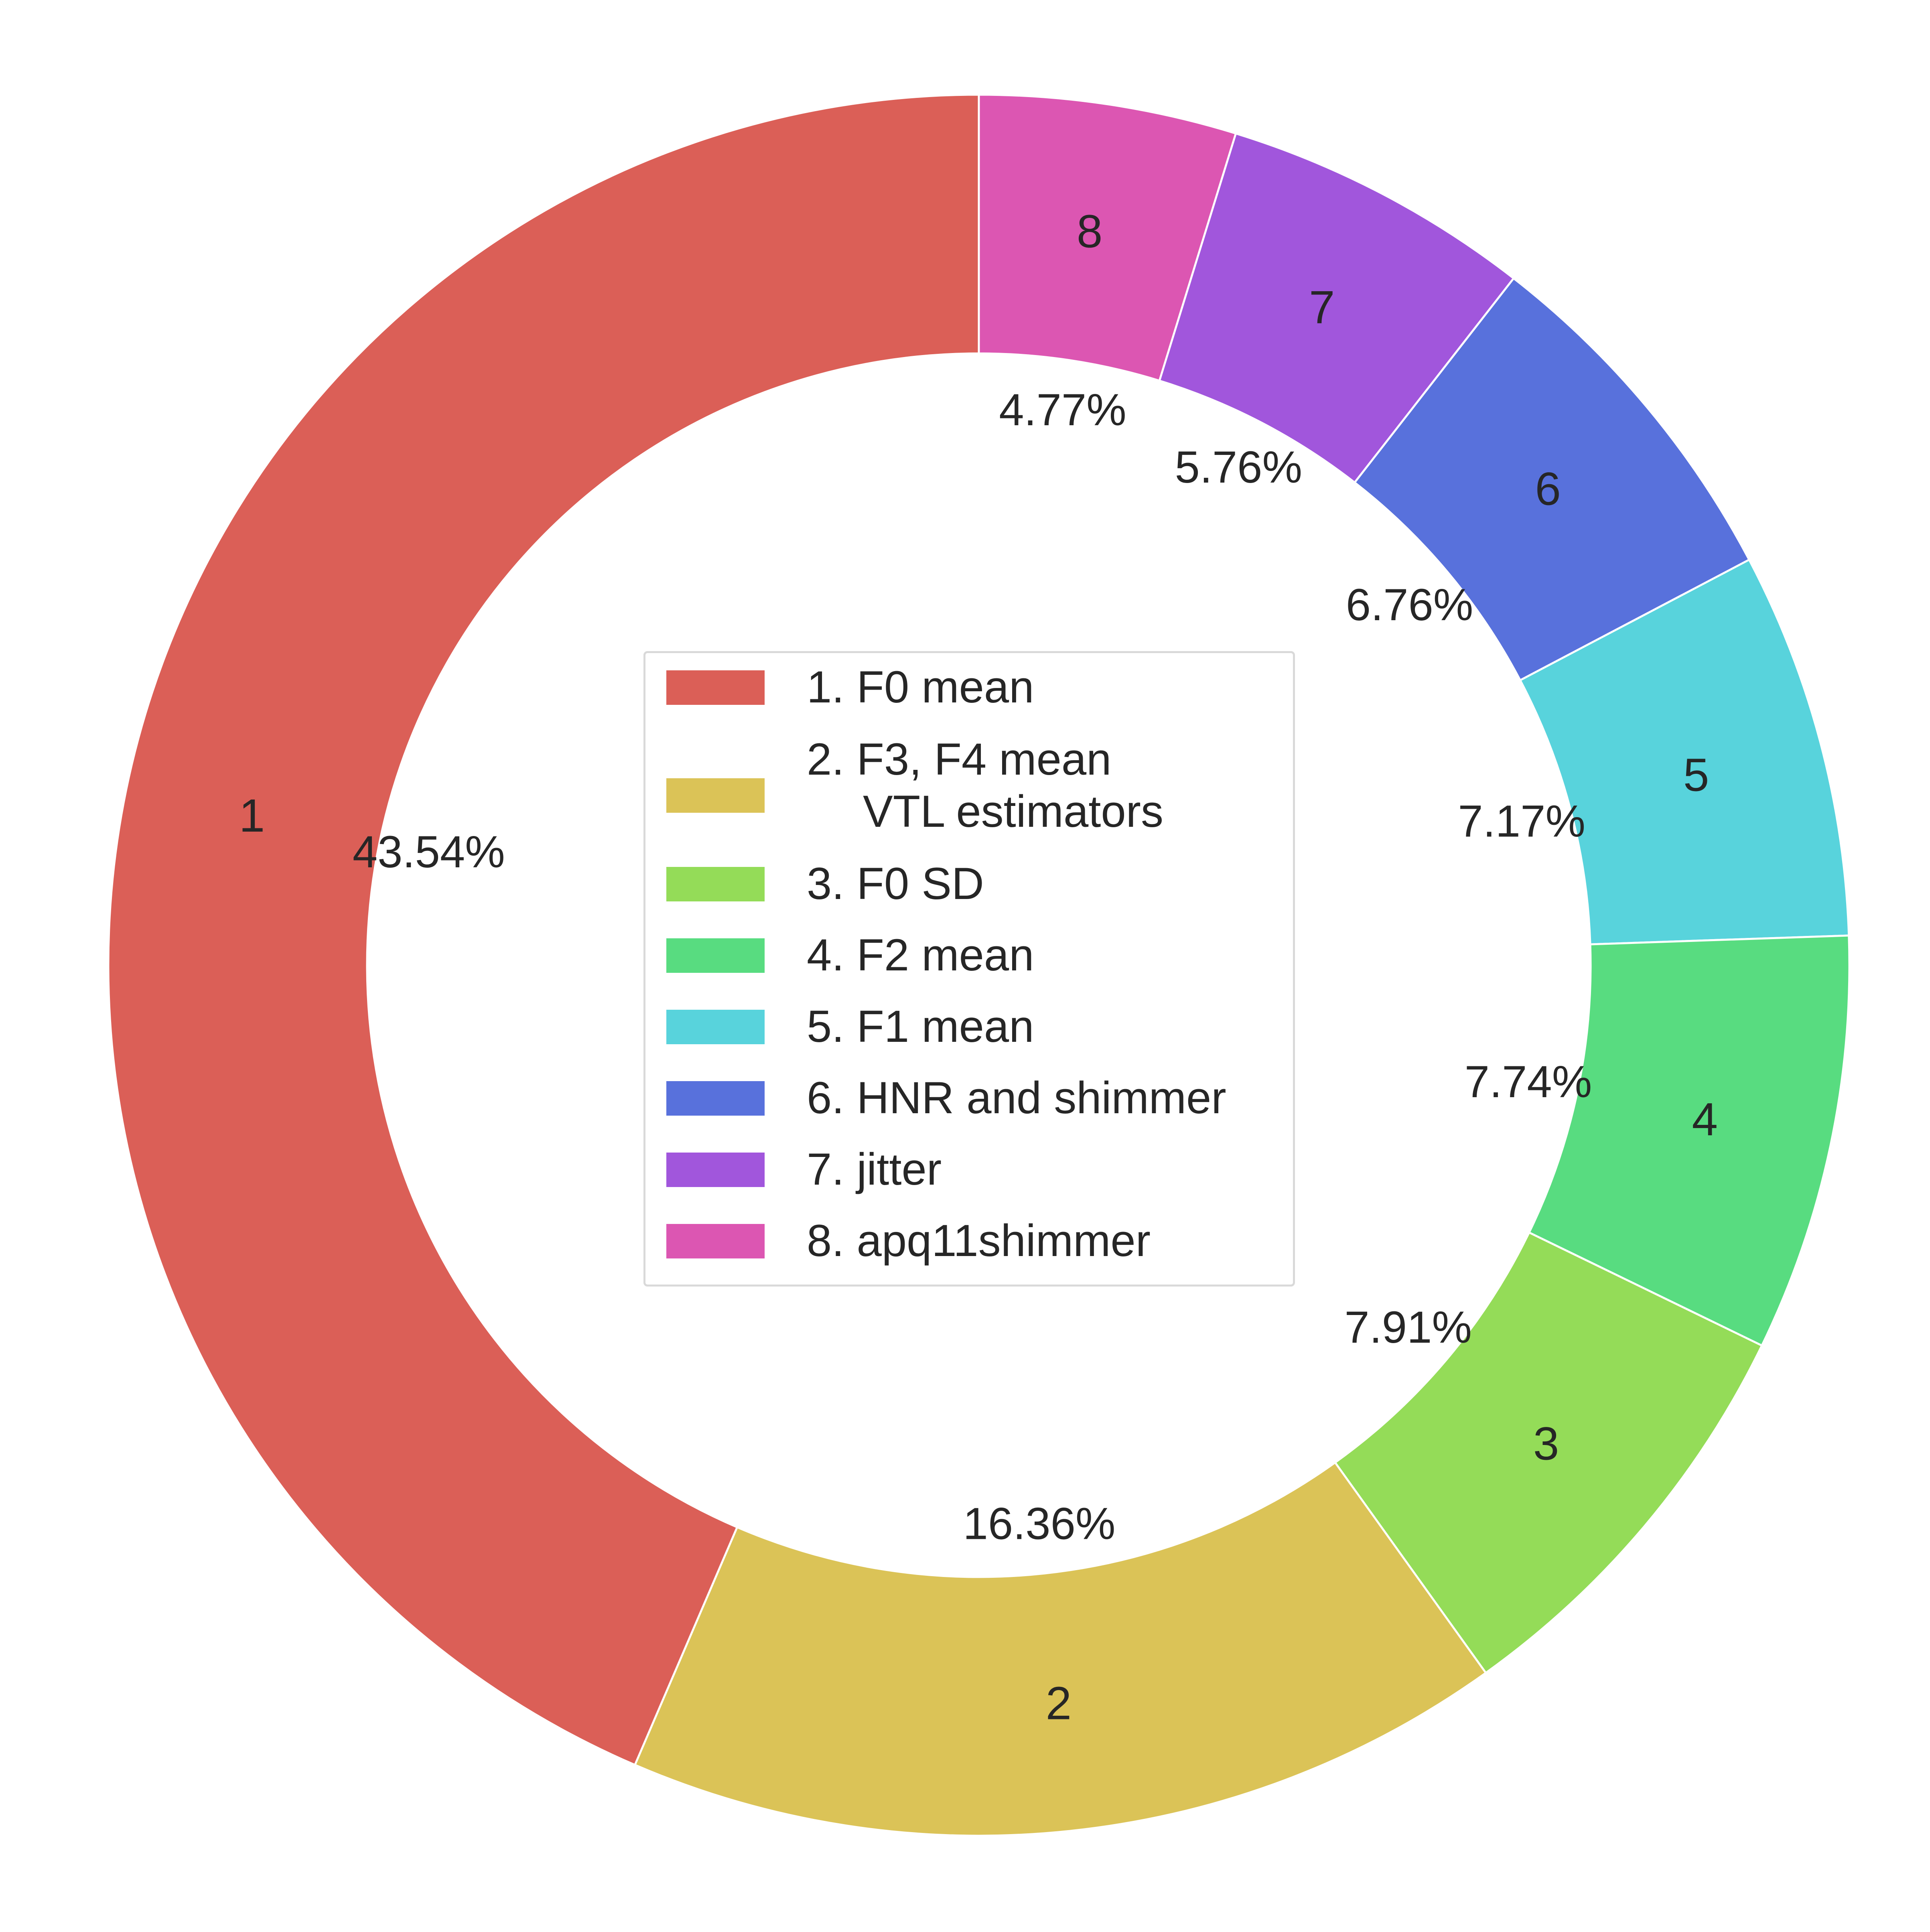 The image size is (1930, 1932). Describe the element at coordinates (1039, 1523) in the screenshot. I see `slice-percent-2: 16.36%` at that location.